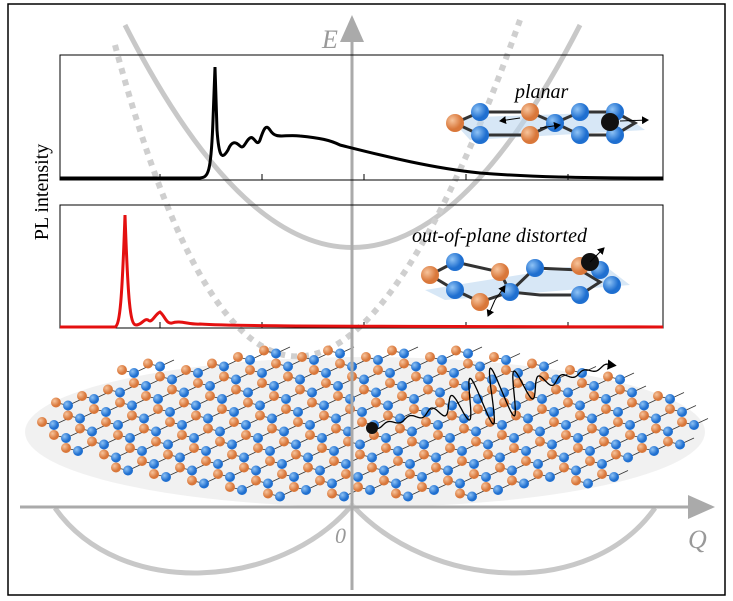 The image size is (733, 601). What do you see at coordinates (355, 538) in the screenshot?
I see `potential-curve` at bounding box center [355, 538].